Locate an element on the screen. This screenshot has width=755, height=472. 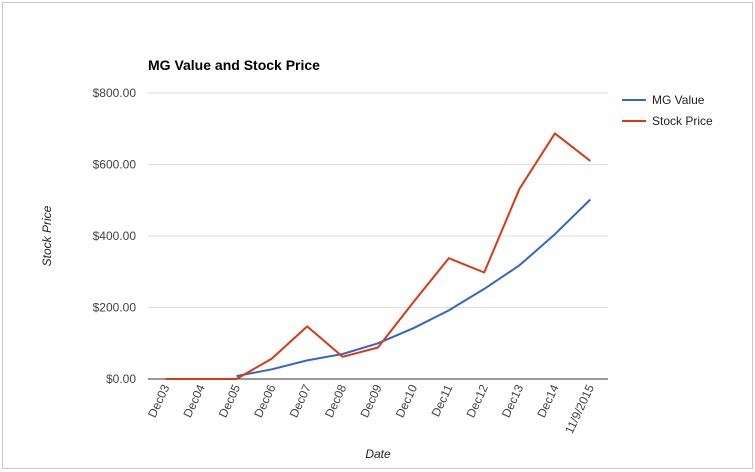
x-tick-label: Dec09 is located at coordinates (370, 401).